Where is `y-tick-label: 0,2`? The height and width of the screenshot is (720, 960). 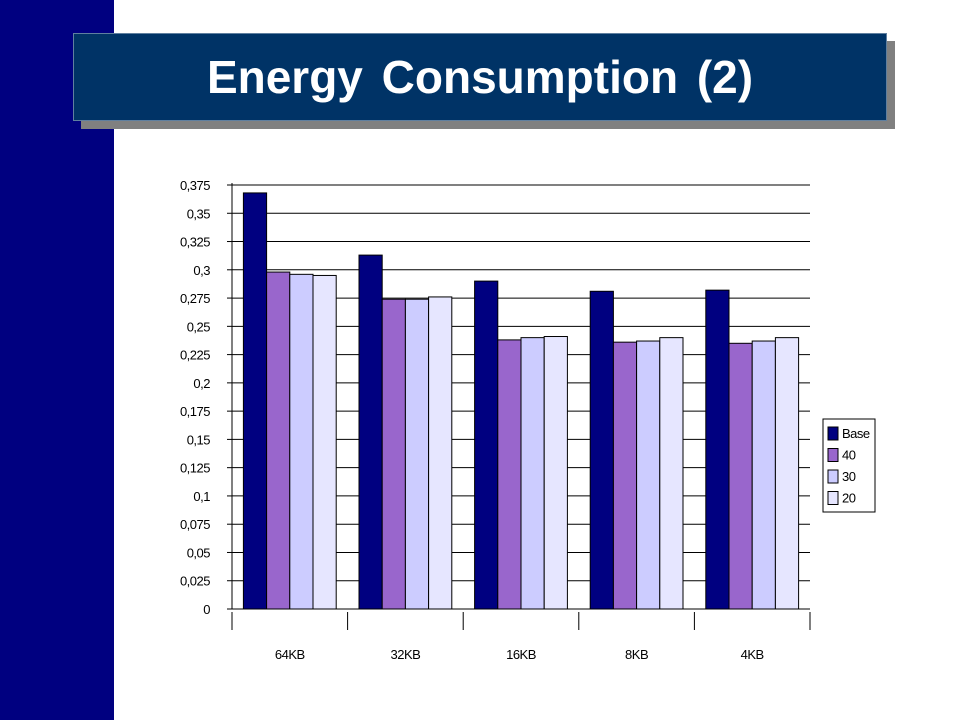
y-tick-label: 0,2 is located at coordinates (201, 383).